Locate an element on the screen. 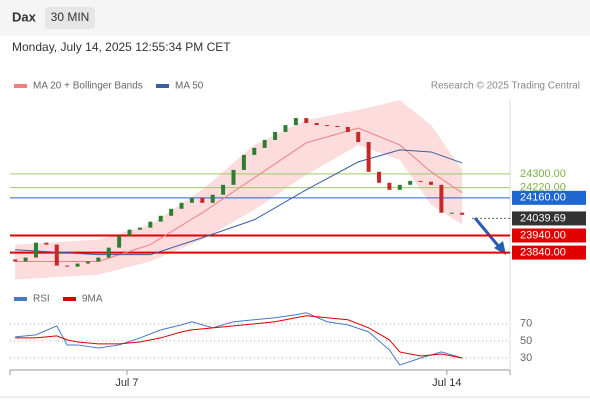  level-label: 24160.00 is located at coordinates (543, 198).